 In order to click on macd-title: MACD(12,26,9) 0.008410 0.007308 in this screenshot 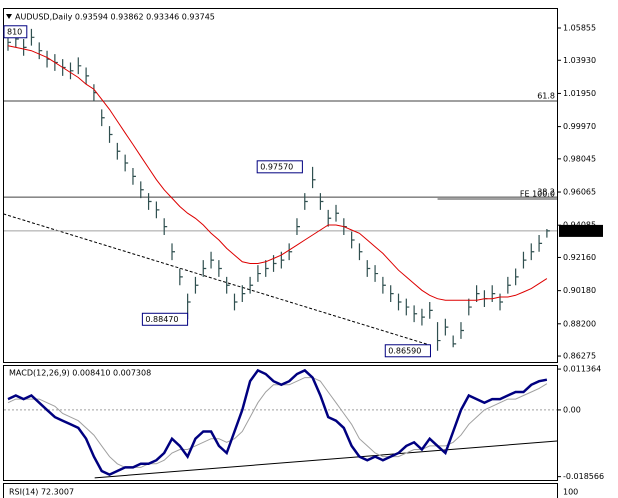, I will do `click(80, 373)`.